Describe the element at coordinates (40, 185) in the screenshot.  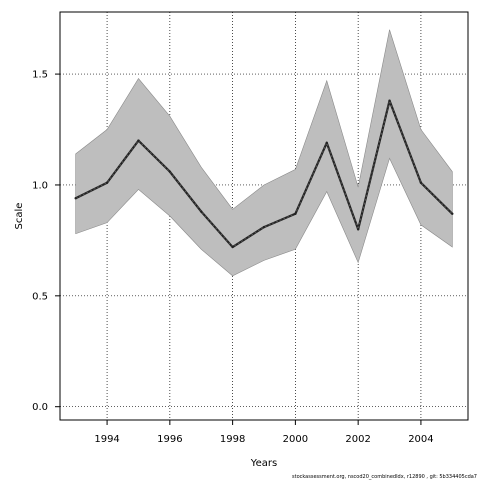
I see `y-tick-label-2: 1.0` at that location.